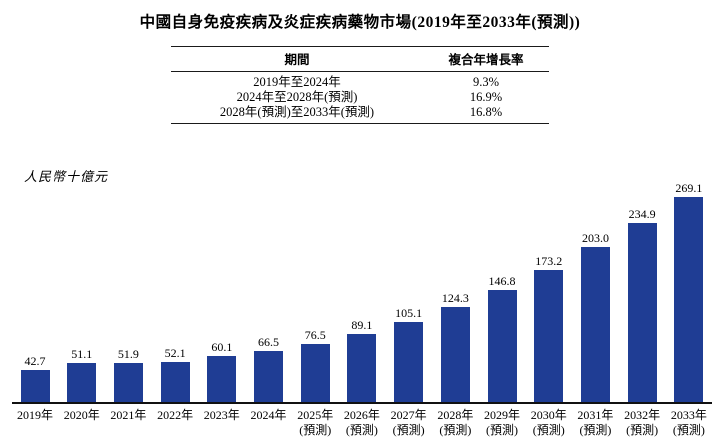  What do you see at coordinates (222, 347) in the screenshot?
I see `bar-value-label: 60.1` at bounding box center [222, 347].